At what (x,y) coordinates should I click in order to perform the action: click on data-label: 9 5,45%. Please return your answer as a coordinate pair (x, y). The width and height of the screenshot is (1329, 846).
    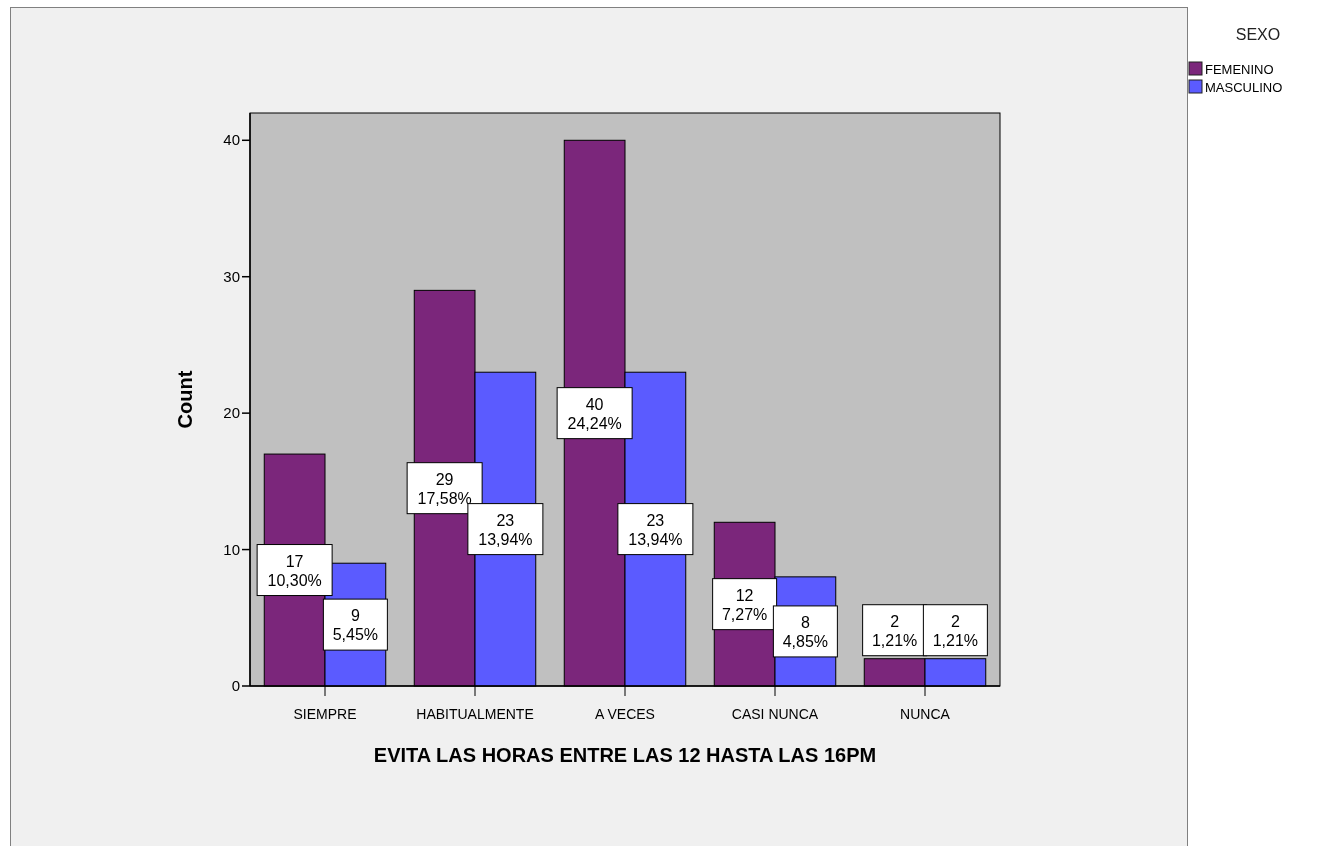
    Looking at the image, I should click on (355, 625).